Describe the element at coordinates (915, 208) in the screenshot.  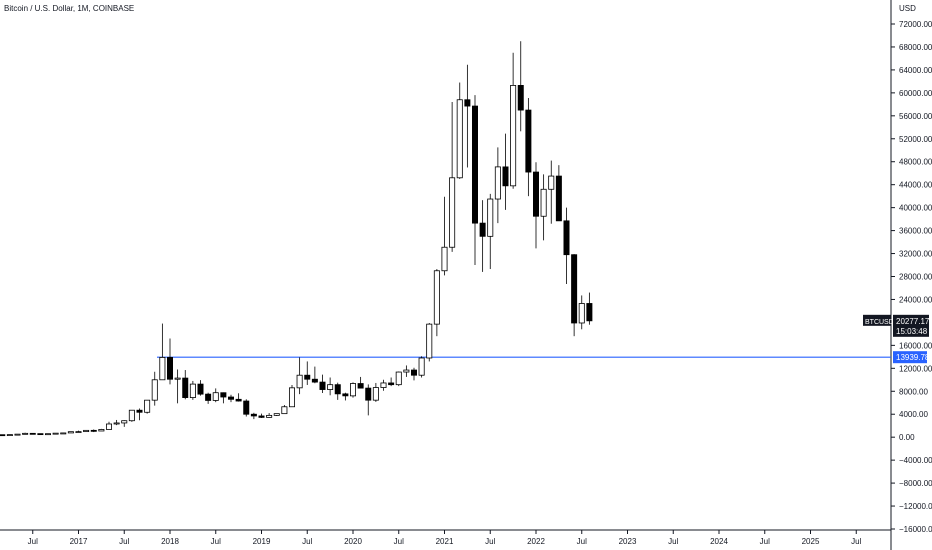
I see `y-tick-label: 40000.00` at that location.